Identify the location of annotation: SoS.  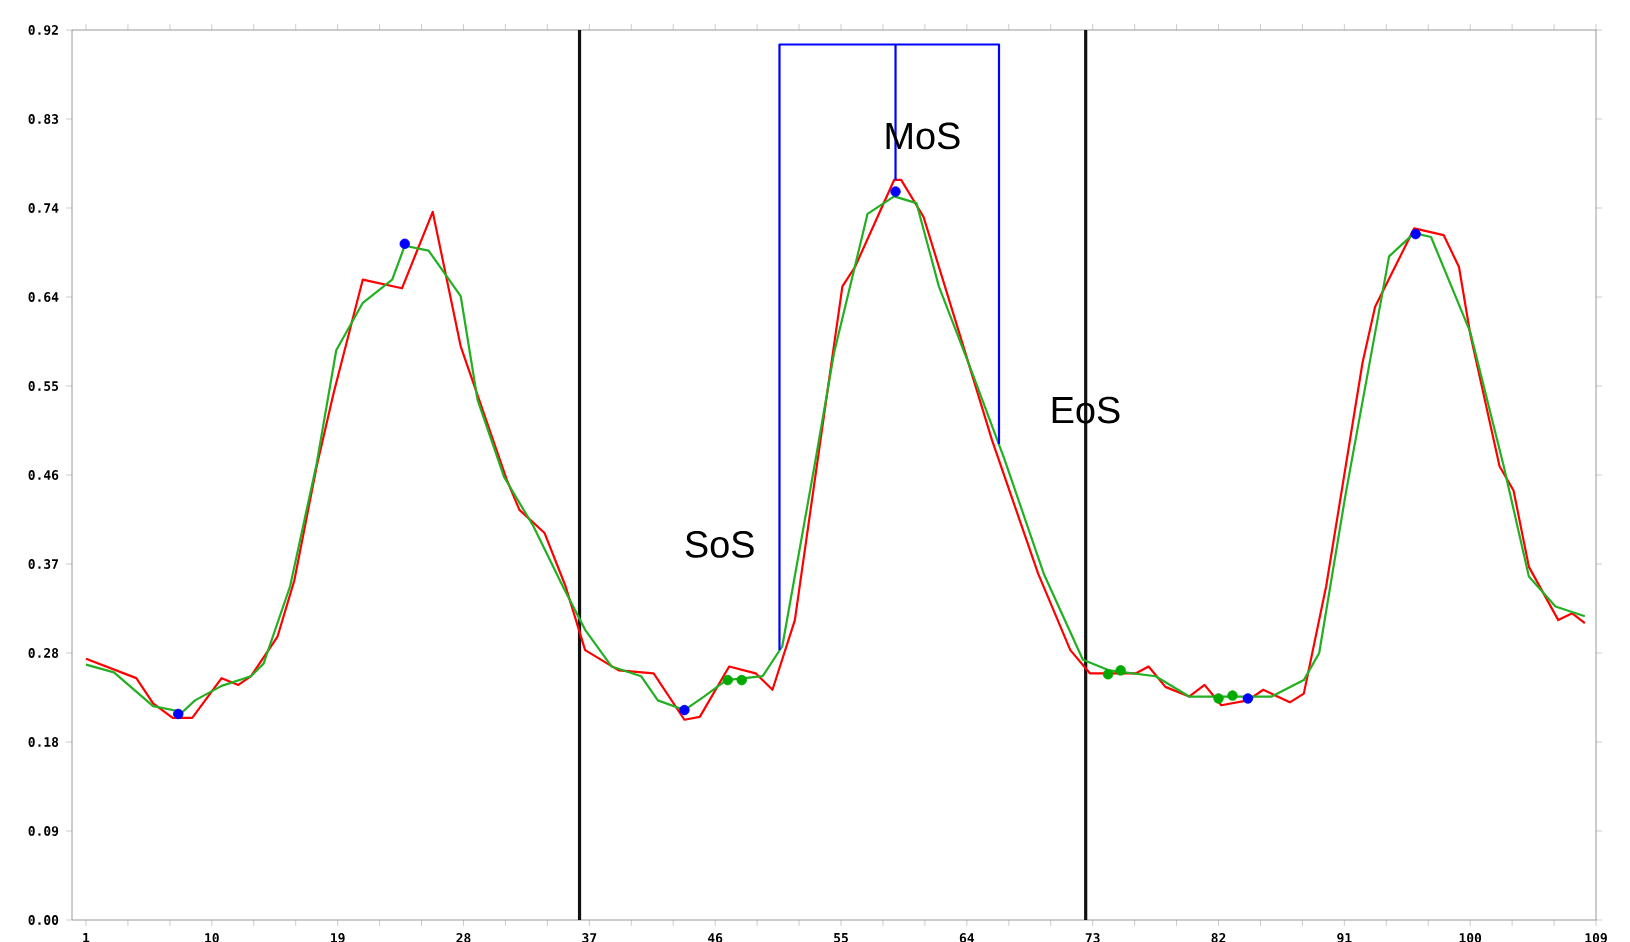
(719, 544).